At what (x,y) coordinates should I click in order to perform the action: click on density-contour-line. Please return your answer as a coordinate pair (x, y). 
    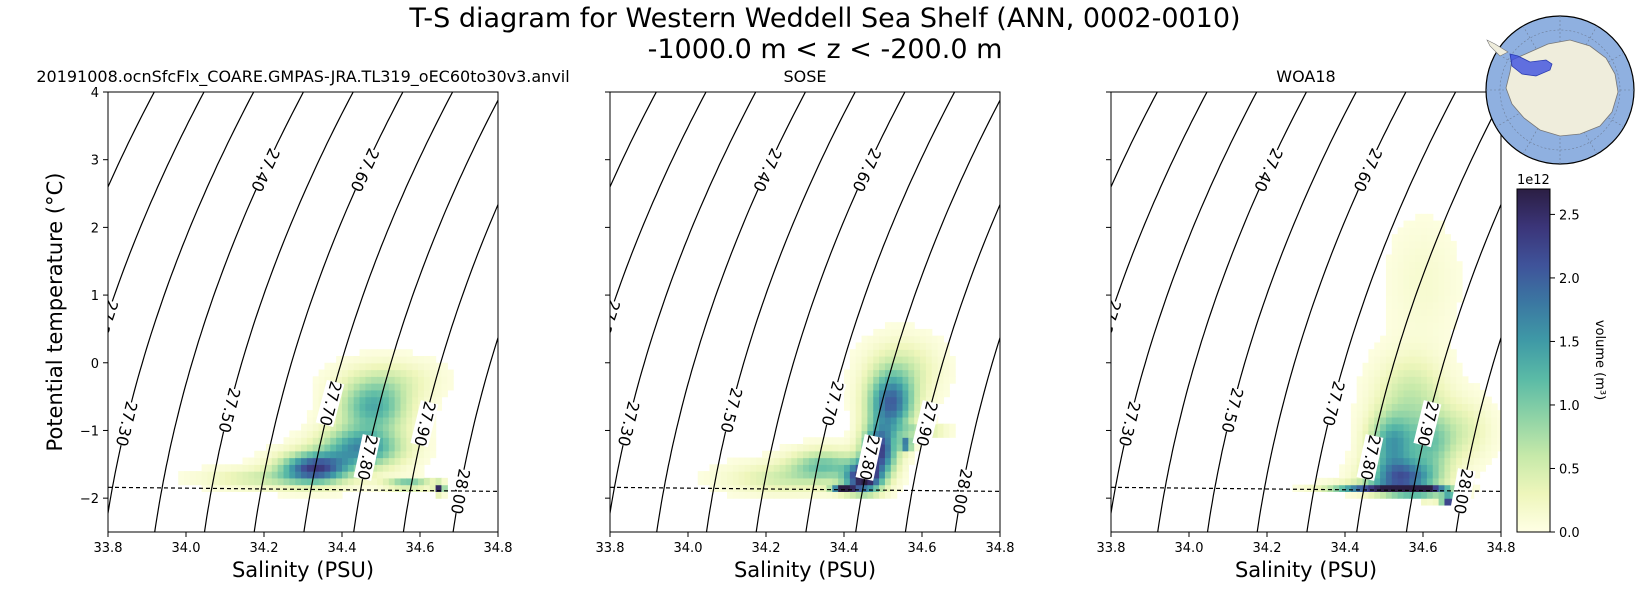
    Looking at the image, I should click on (532, 312).